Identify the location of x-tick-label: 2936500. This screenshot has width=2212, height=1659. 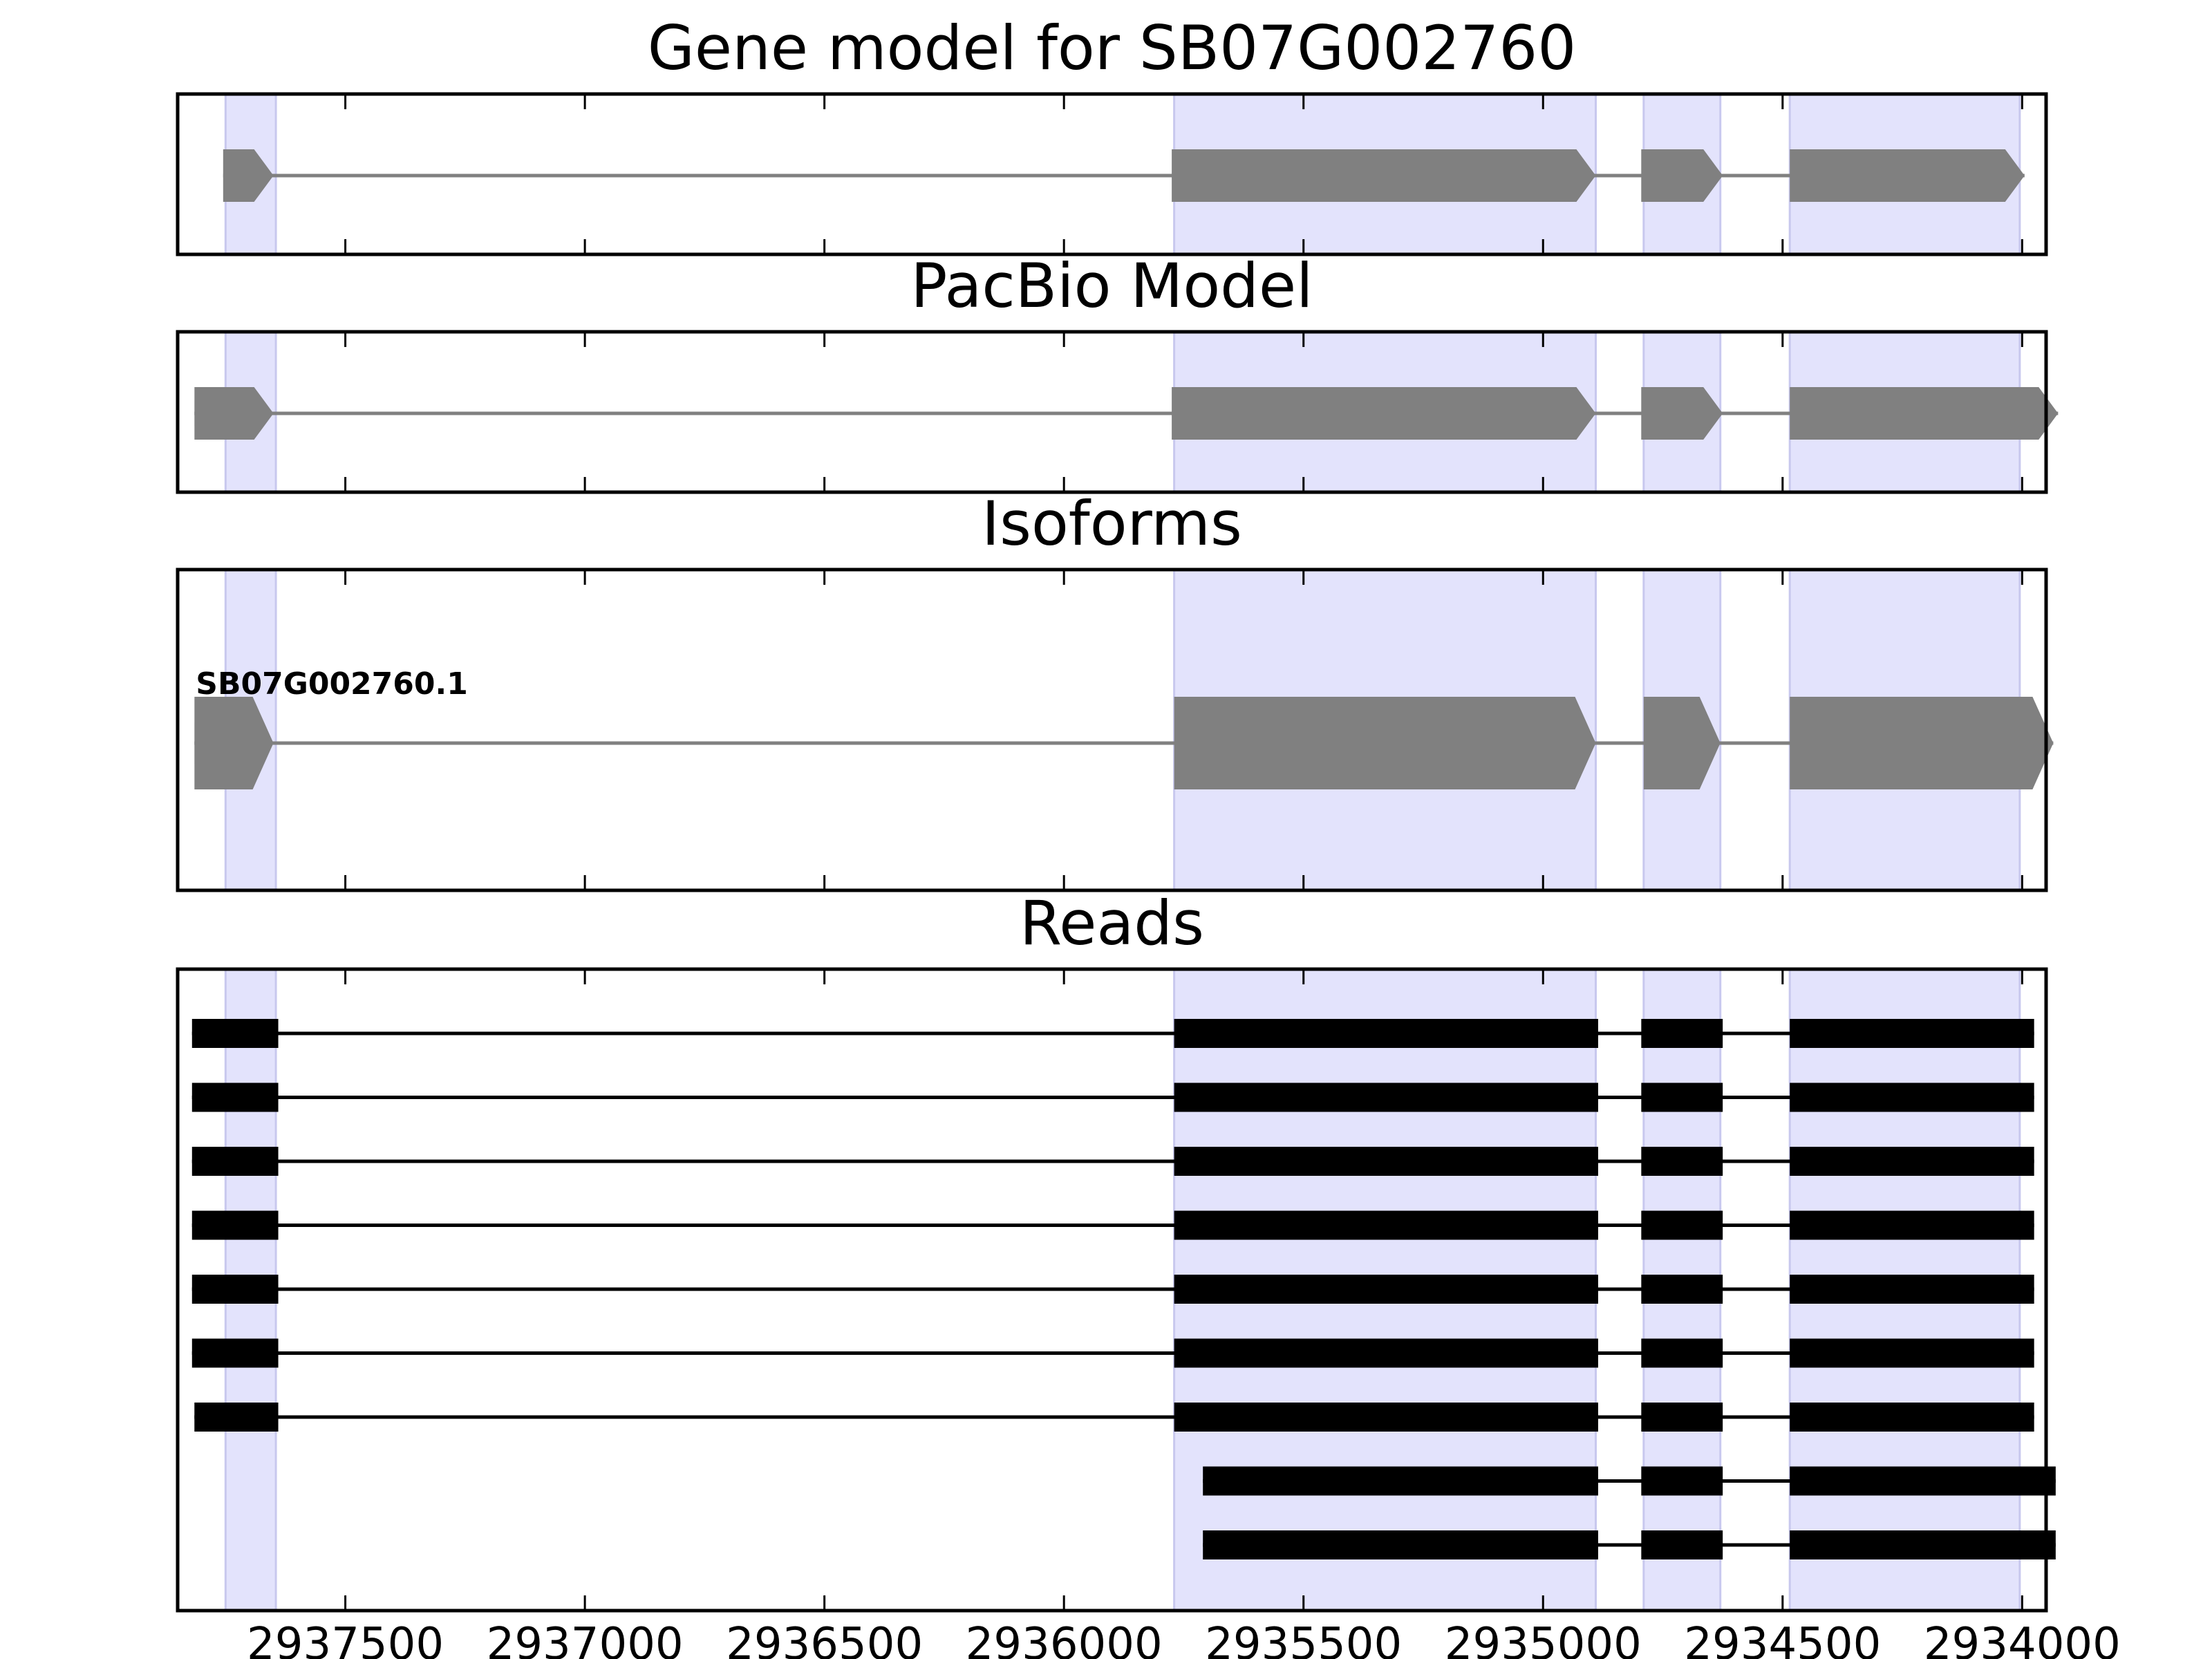
(824, 1639).